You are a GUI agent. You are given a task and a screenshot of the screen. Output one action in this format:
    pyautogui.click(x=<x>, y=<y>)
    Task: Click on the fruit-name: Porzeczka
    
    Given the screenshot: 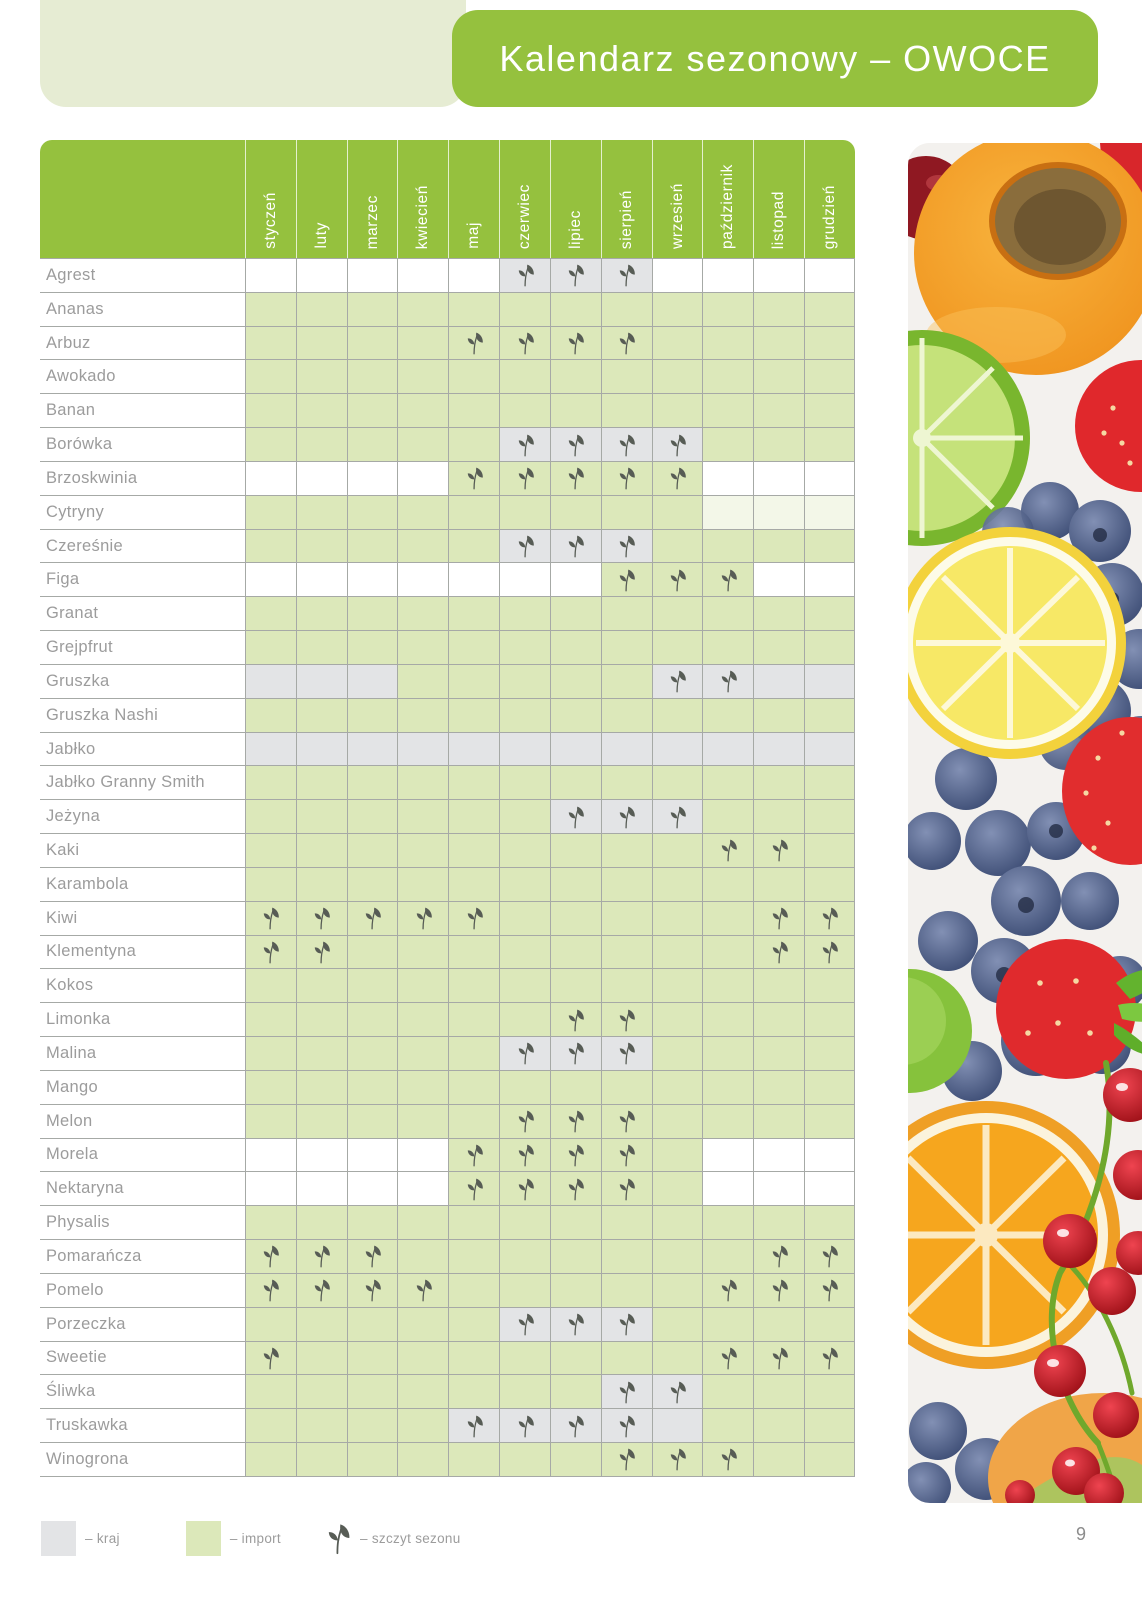 What is the action you would take?
    pyautogui.click(x=142, y=1324)
    